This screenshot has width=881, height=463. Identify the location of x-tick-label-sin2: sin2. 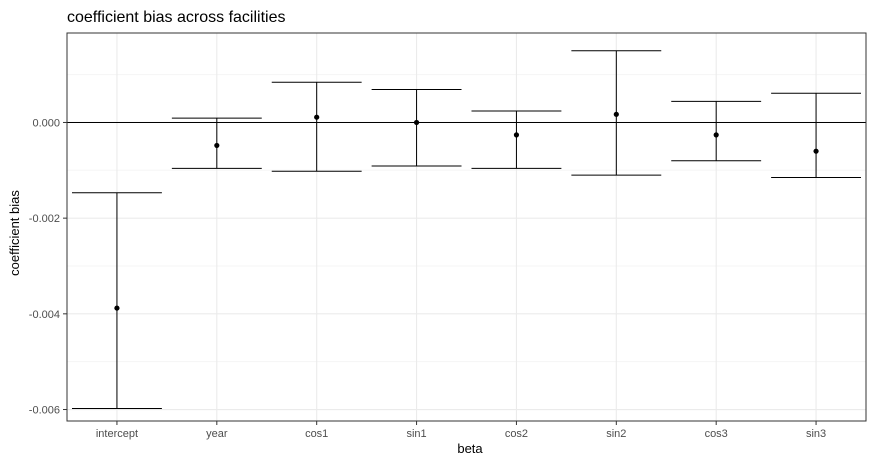
(616, 434).